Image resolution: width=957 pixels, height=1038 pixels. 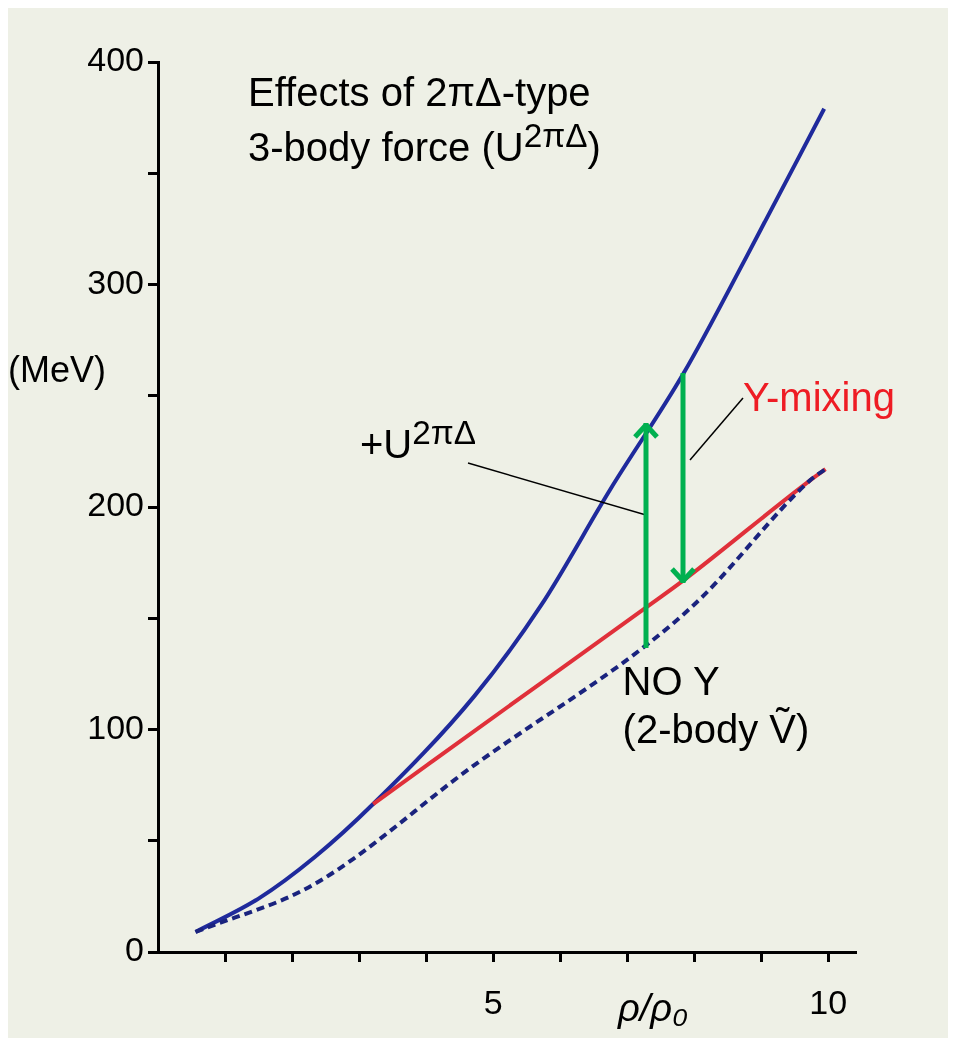 What do you see at coordinates (819, 397) in the screenshot?
I see `annotation: Y-mixing` at bounding box center [819, 397].